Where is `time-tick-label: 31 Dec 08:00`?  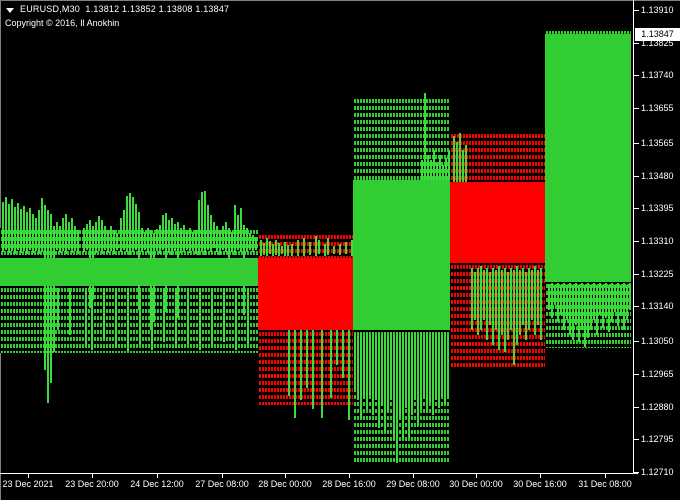 time-tick-label: 31 Dec 08:00 is located at coordinates (605, 484).